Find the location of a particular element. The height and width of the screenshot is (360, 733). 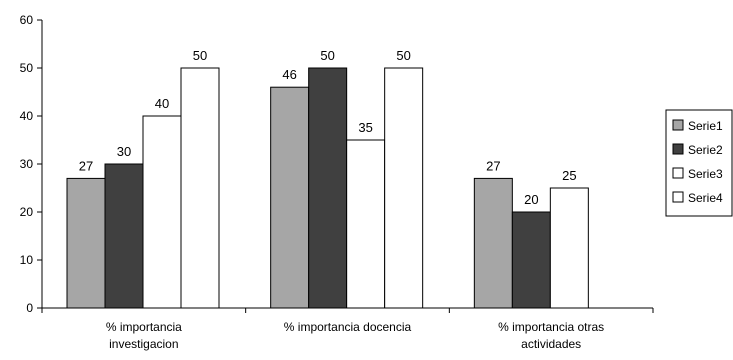

x-category-label: % importancia otras actividades is located at coordinates (551, 335).